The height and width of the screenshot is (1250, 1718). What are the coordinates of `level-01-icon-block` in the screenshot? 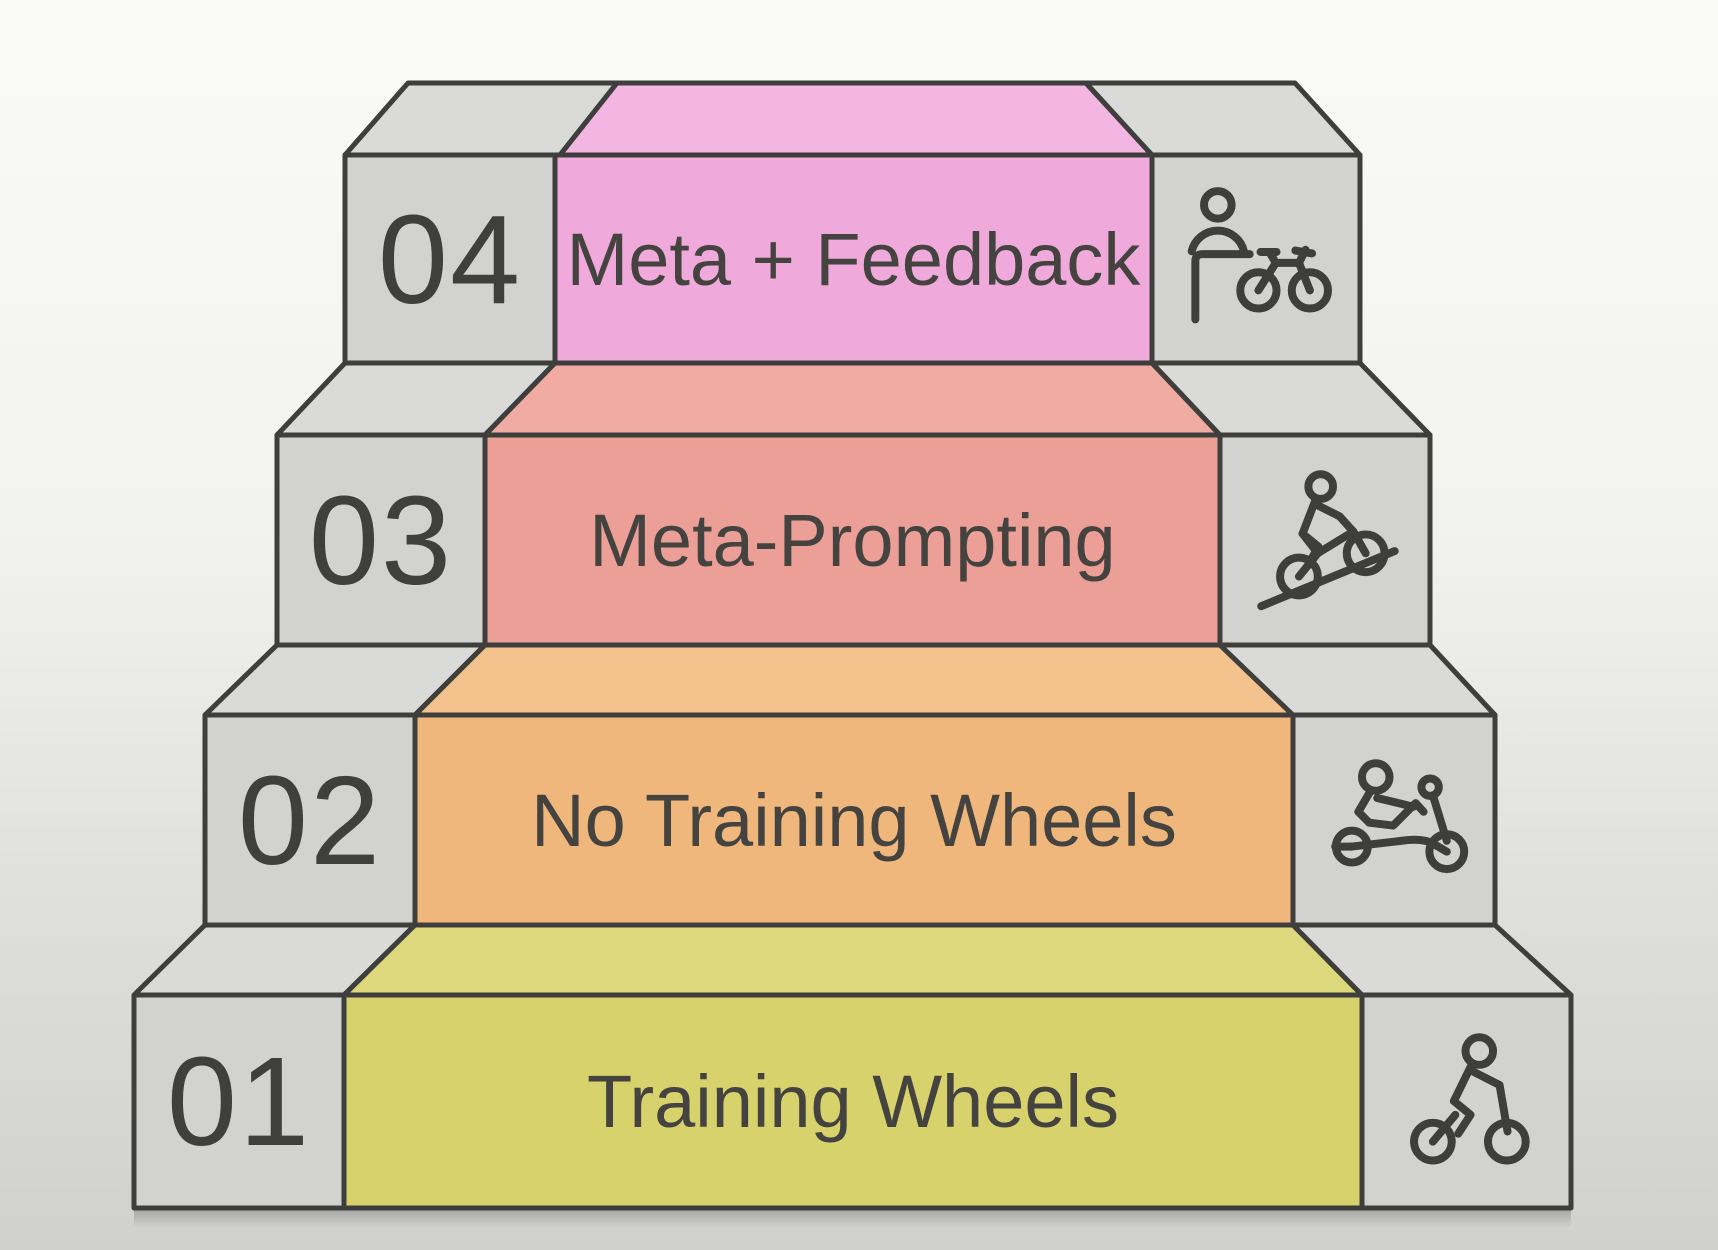 It's located at (1466, 1101).